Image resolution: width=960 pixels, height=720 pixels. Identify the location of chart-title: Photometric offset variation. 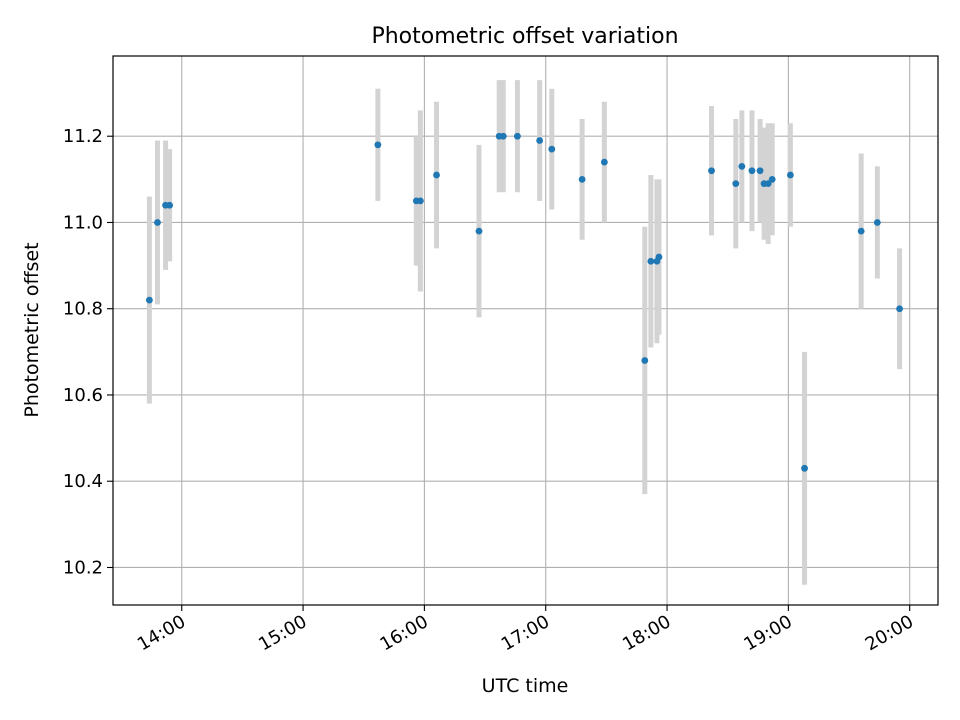
(524, 36).